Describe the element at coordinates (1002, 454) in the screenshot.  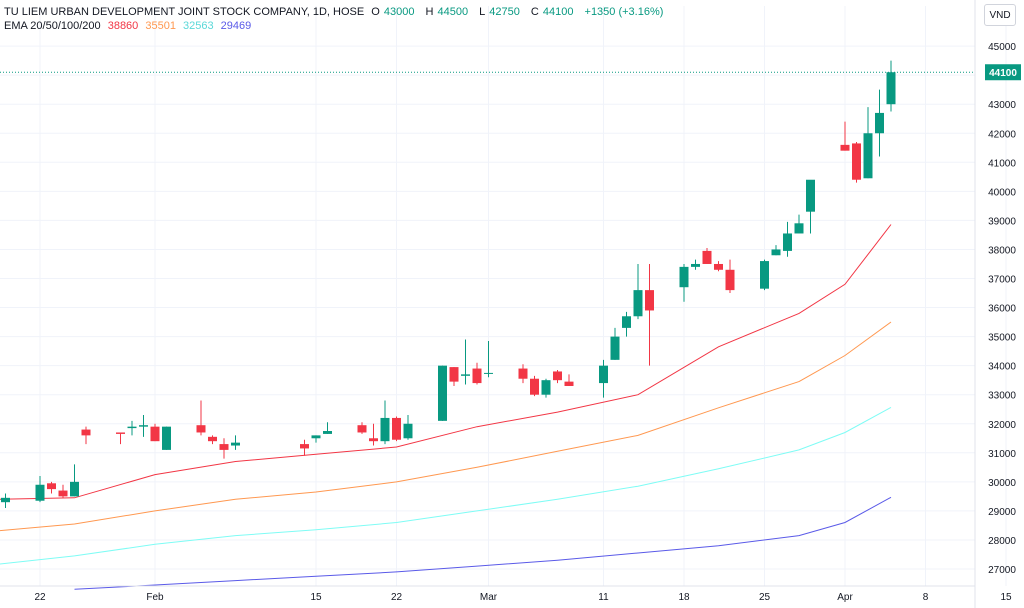
I see `y-tick-label: 31000` at that location.